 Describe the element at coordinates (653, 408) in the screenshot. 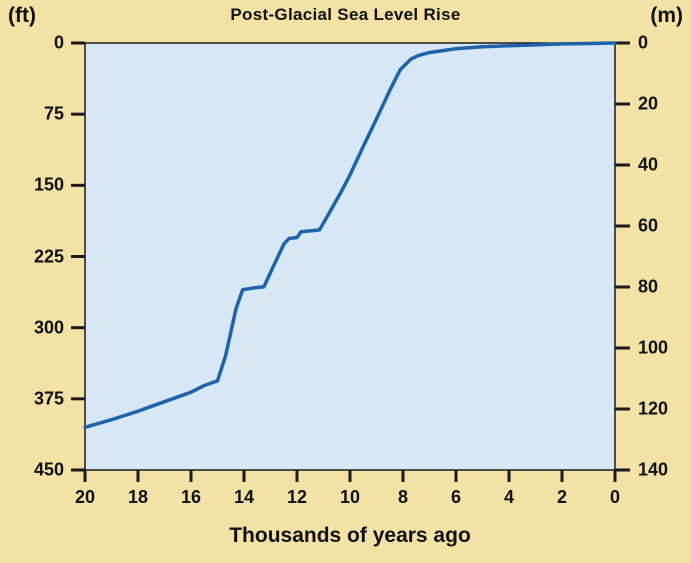

I see `right-axis-tick-label: 120` at that location.